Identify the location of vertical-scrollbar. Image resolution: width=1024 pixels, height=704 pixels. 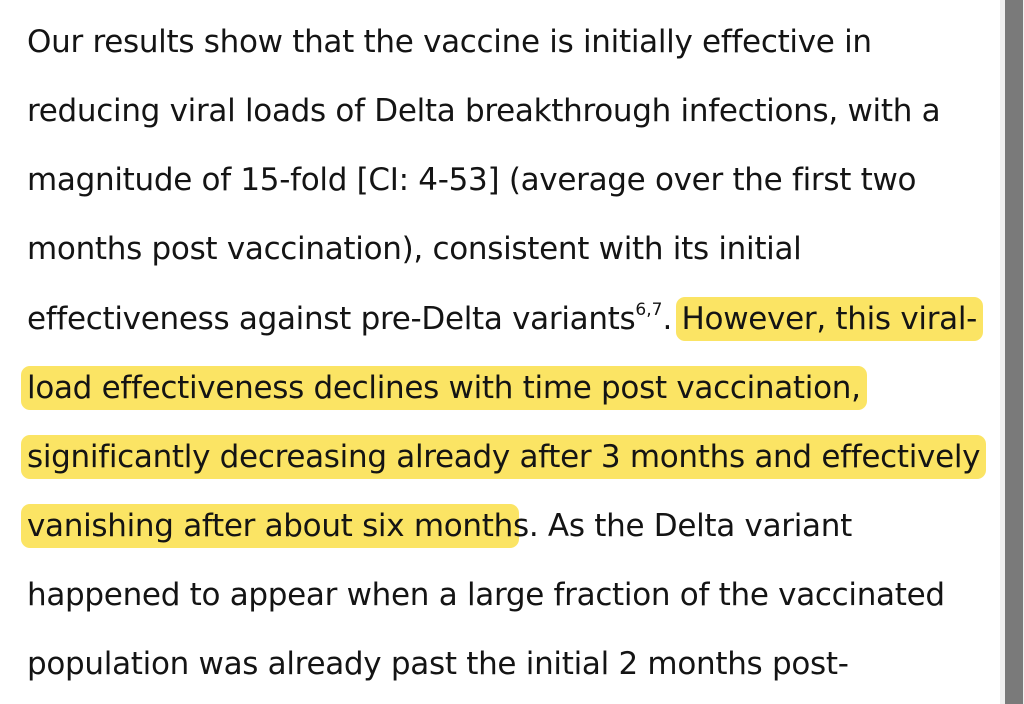
(1012, 352).